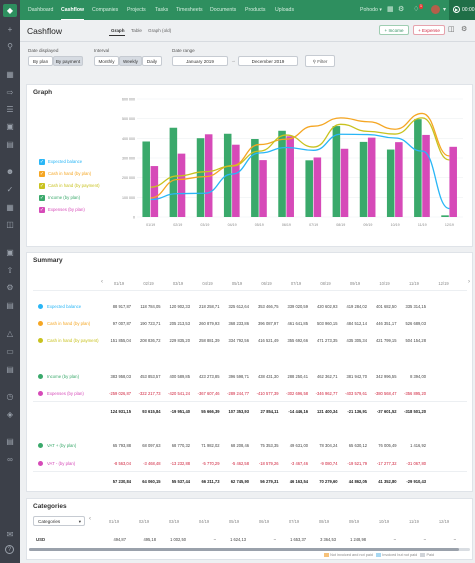 This screenshot has height=563, width=475. What do you see at coordinates (10, 534) in the screenshot?
I see `chat-icon: ✉` at bounding box center [10, 534].